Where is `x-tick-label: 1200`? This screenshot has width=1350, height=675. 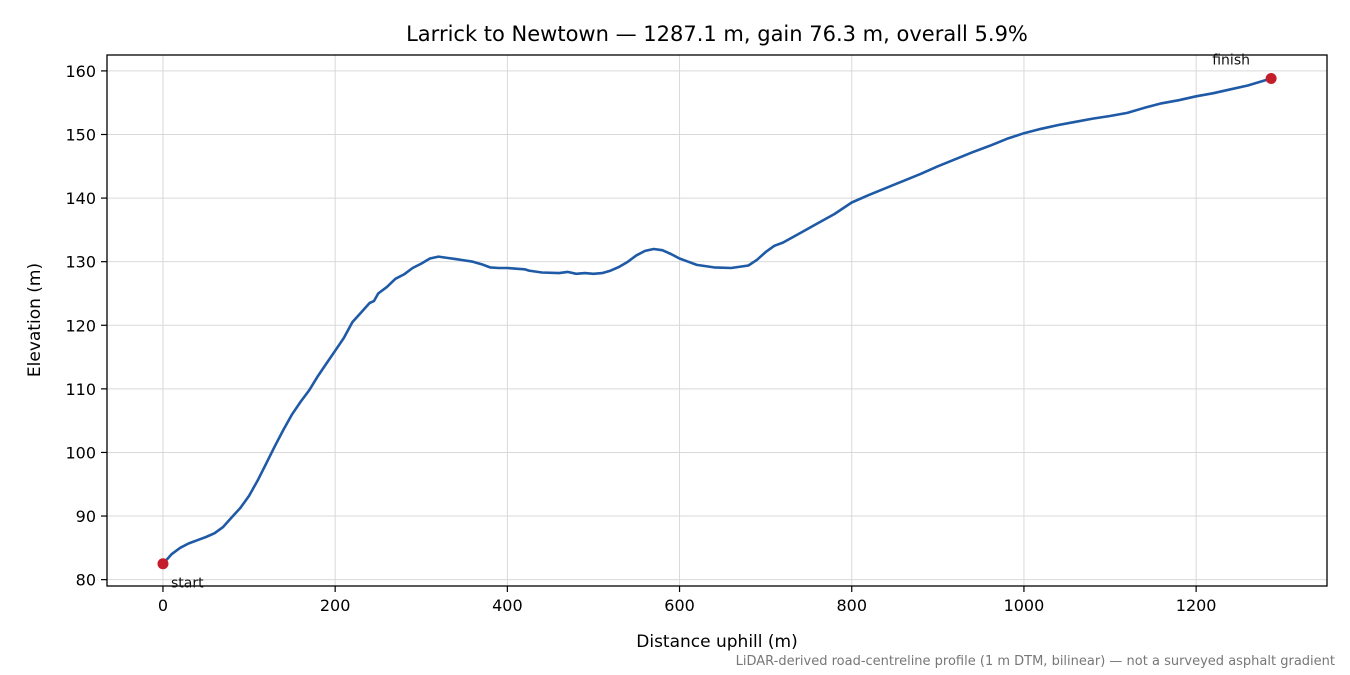
x-tick-label: 1200 is located at coordinates (1196, 605).